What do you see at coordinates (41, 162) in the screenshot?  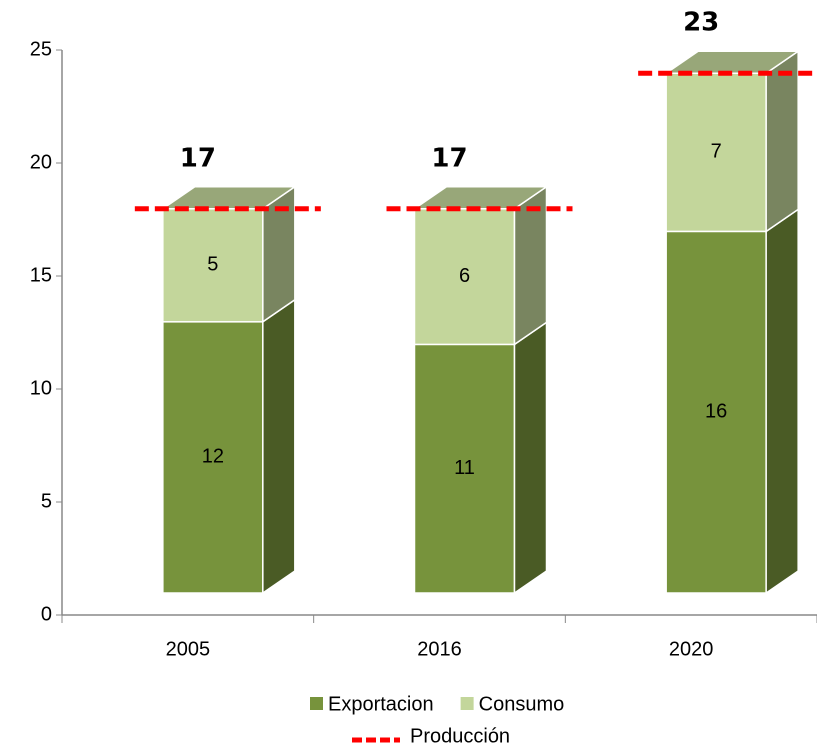 I see `y-tick-label: 20` at bounding box center [41, 162].